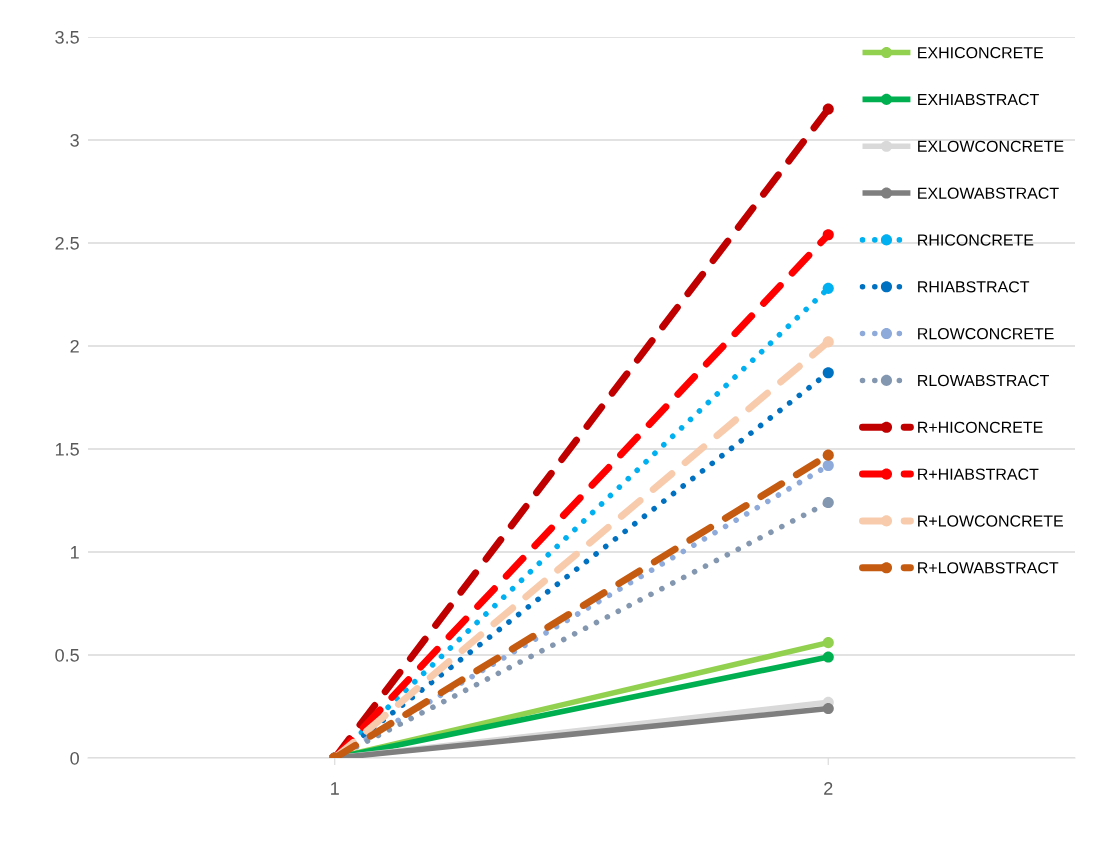 The image size is (1099, 858). I want to click on y-tick-label: 0, so click(74, 758).